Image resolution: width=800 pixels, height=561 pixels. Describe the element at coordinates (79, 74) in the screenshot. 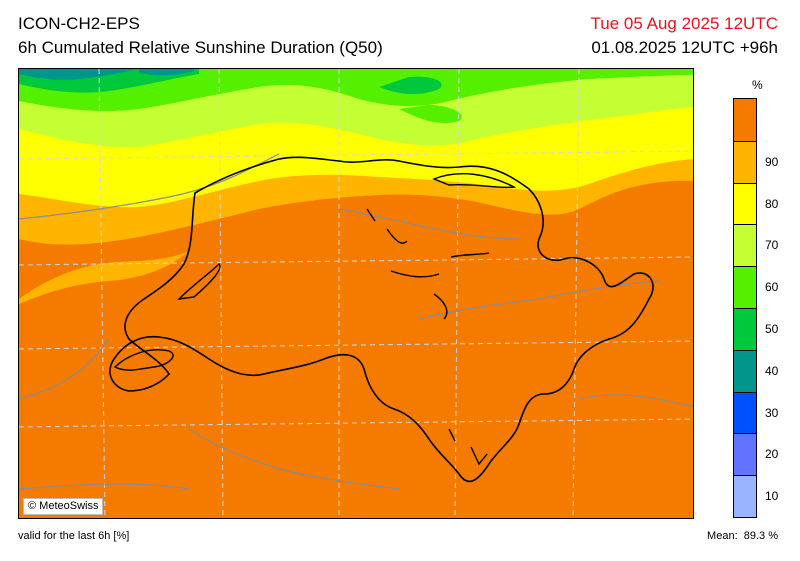

I see `zone-40-patch` at that location.